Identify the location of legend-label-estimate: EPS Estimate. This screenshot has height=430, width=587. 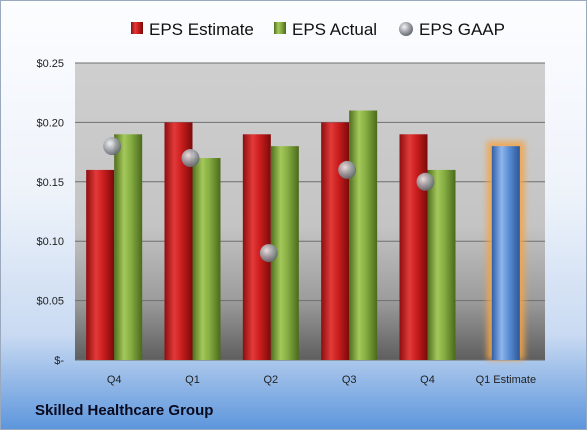
(201, 29).